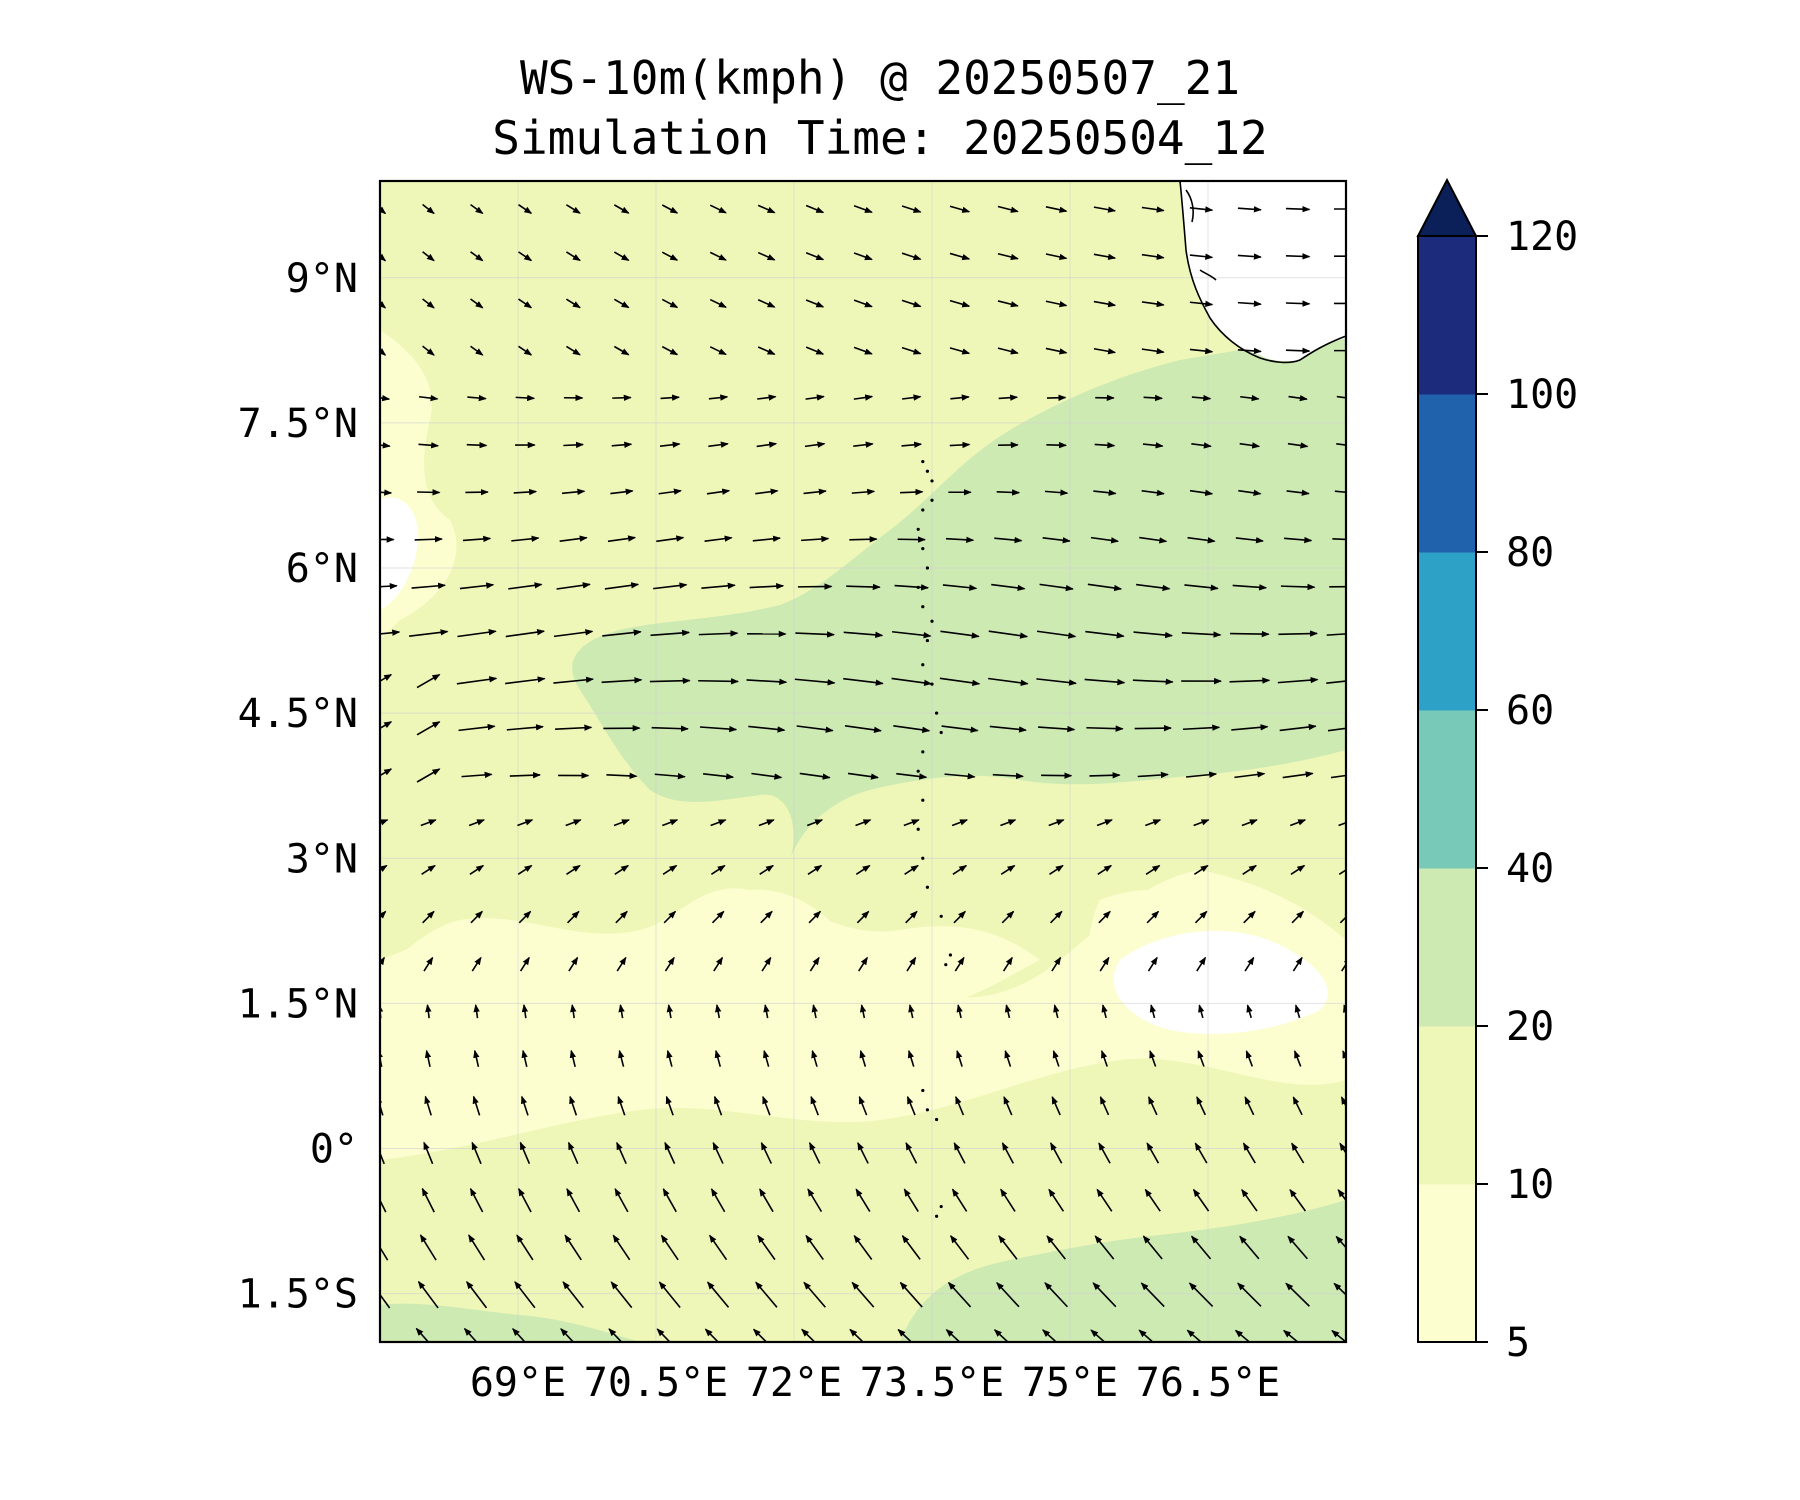  What do you see at coordinates (1262, 272) in the screenshot?
I see `coastline-india` at bounding box center [1262, 272].